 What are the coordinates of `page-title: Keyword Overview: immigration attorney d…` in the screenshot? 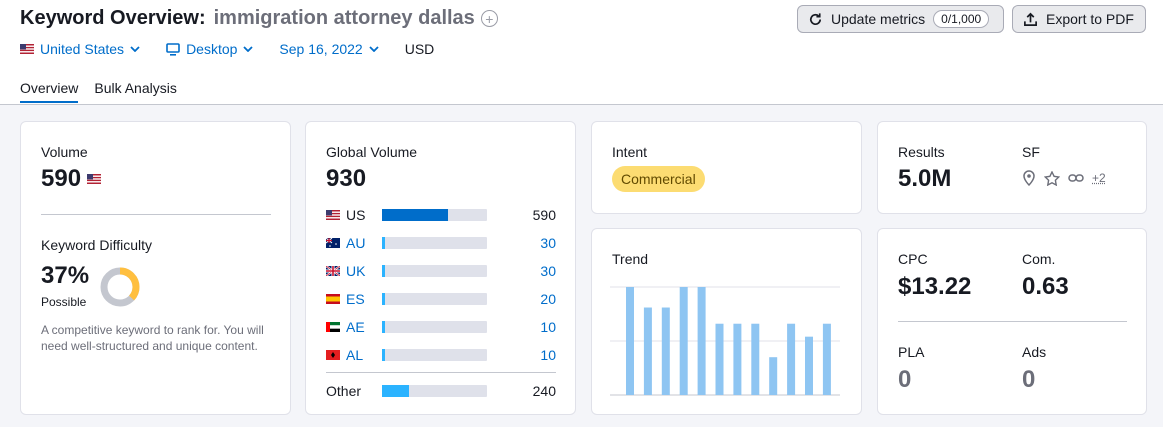 It's located at (259, 18).